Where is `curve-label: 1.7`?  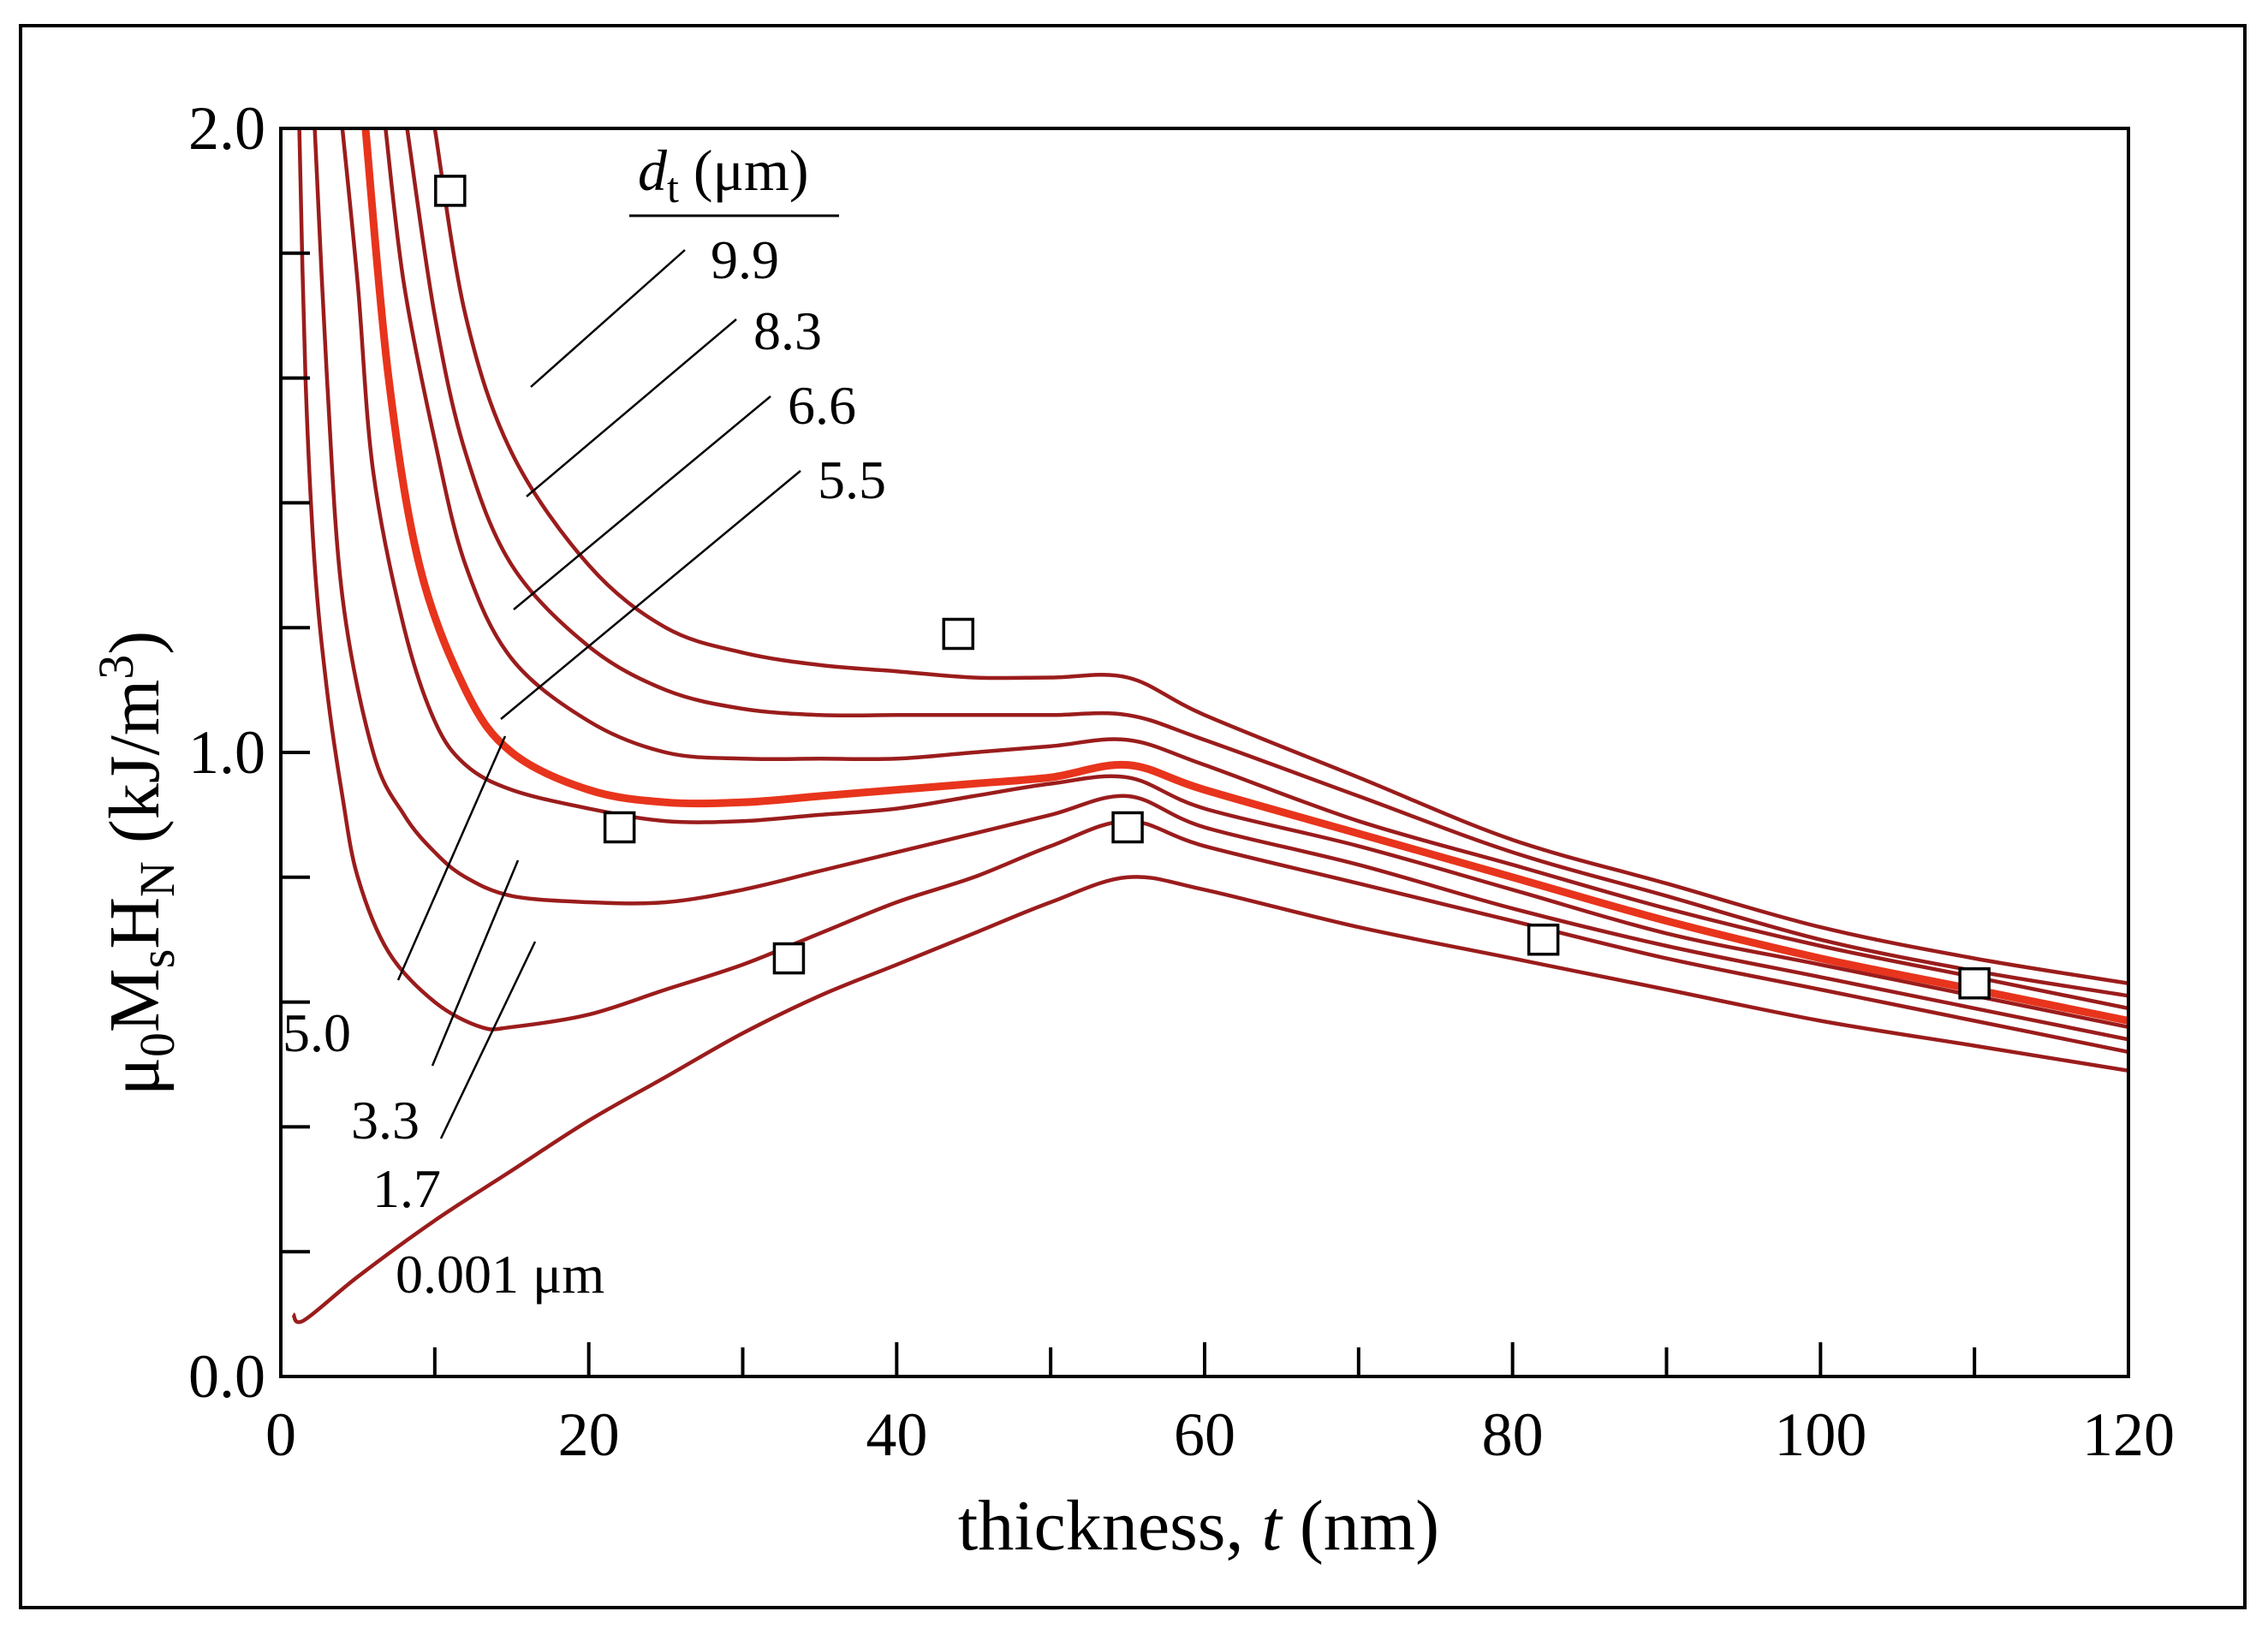 curve-label: 1.7 is located at coordinates (406, 1189).